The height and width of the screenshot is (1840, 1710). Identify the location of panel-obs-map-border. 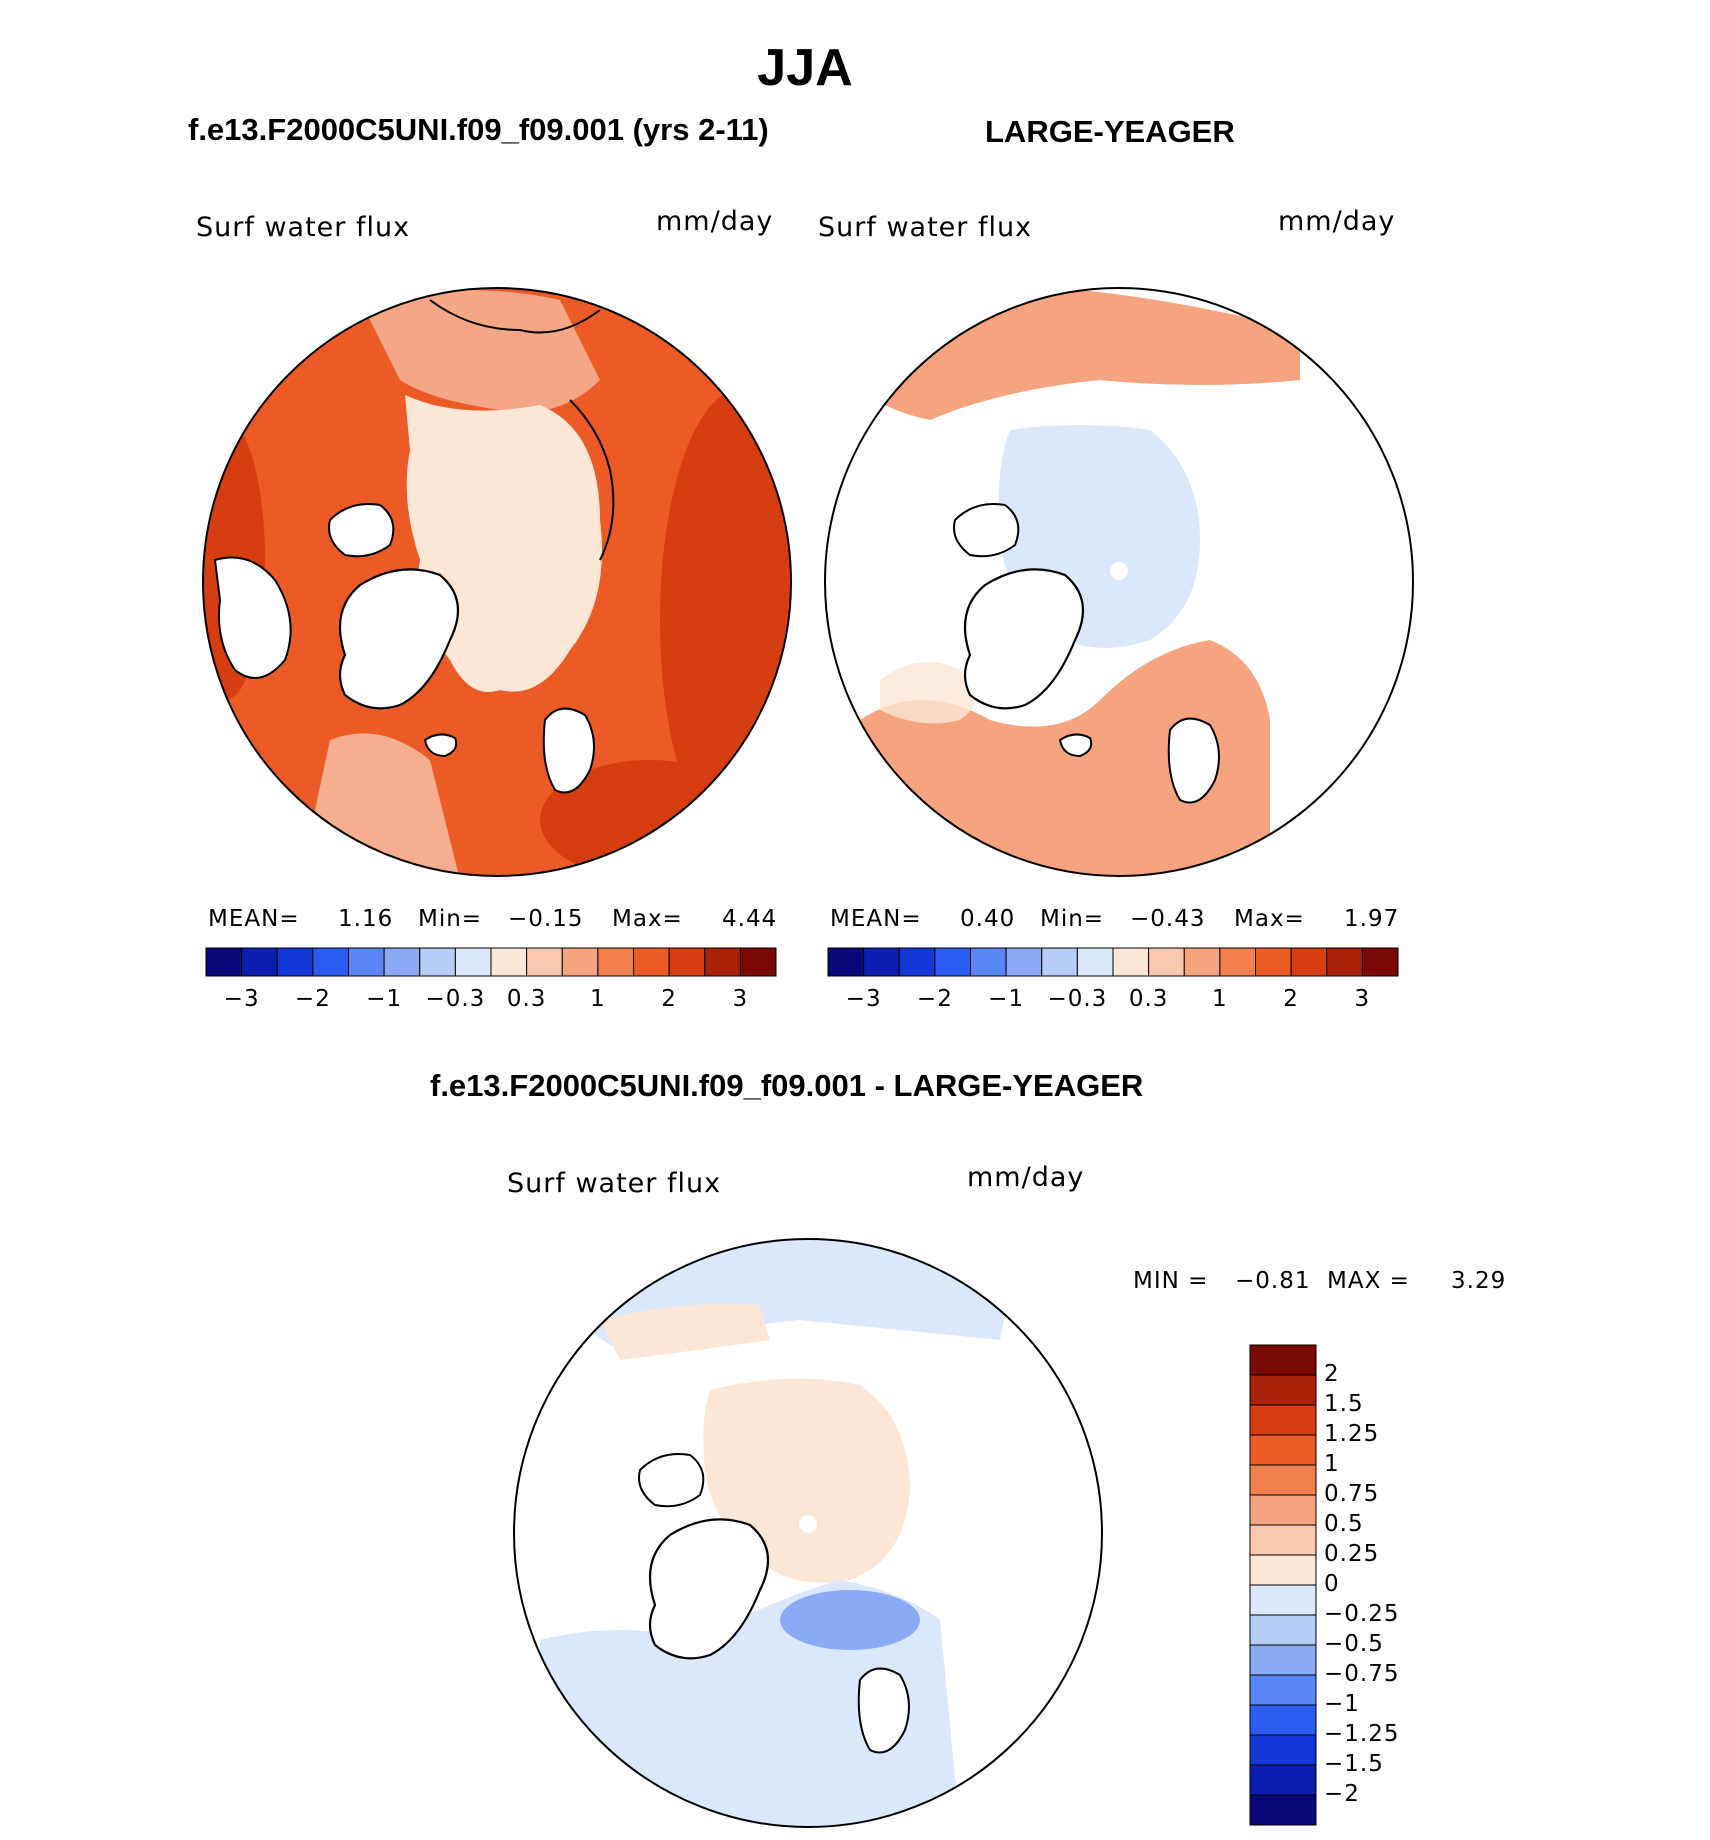
(1119, 582).